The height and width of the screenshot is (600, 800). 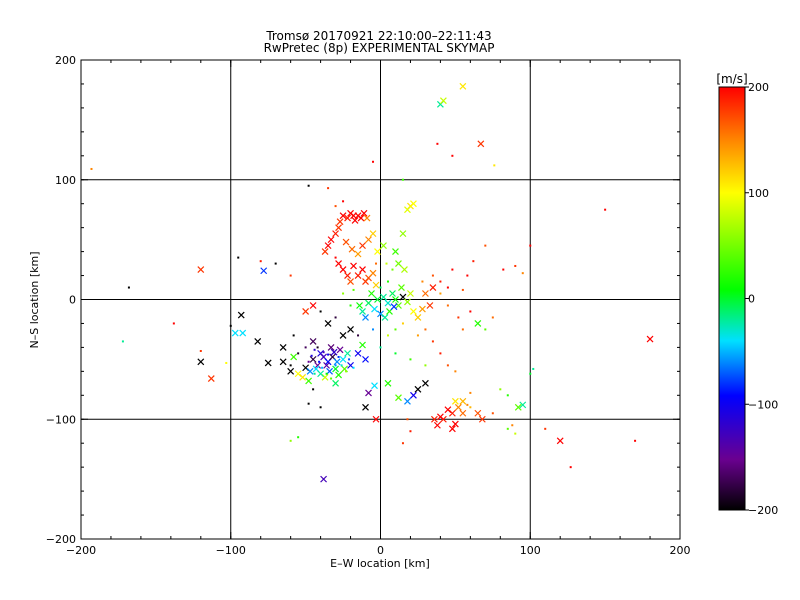 I want to click on x-tick-label: −200, so click(x=81, y=550).